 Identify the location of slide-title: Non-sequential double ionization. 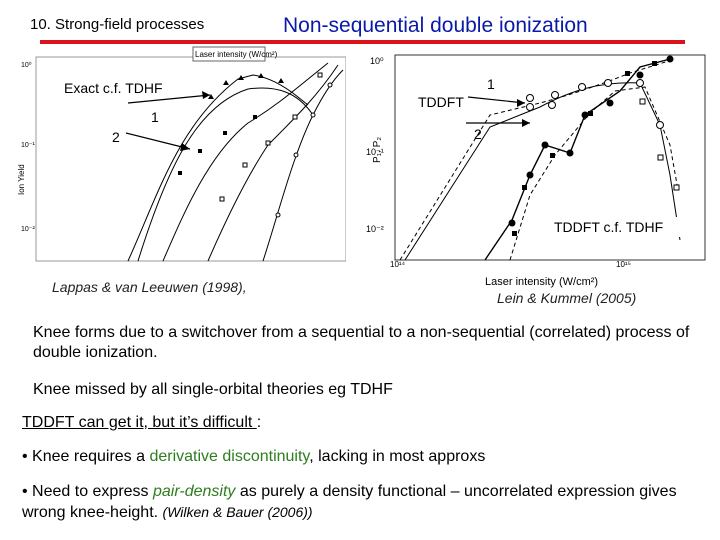
(435, 25).